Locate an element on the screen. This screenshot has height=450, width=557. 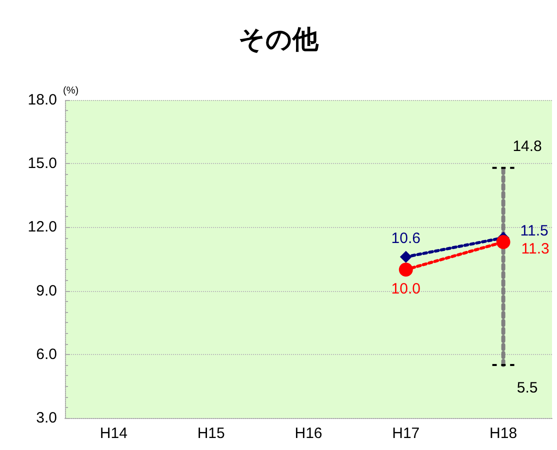
y-tick-label: 12.0 is located at coordinates (42, 227).